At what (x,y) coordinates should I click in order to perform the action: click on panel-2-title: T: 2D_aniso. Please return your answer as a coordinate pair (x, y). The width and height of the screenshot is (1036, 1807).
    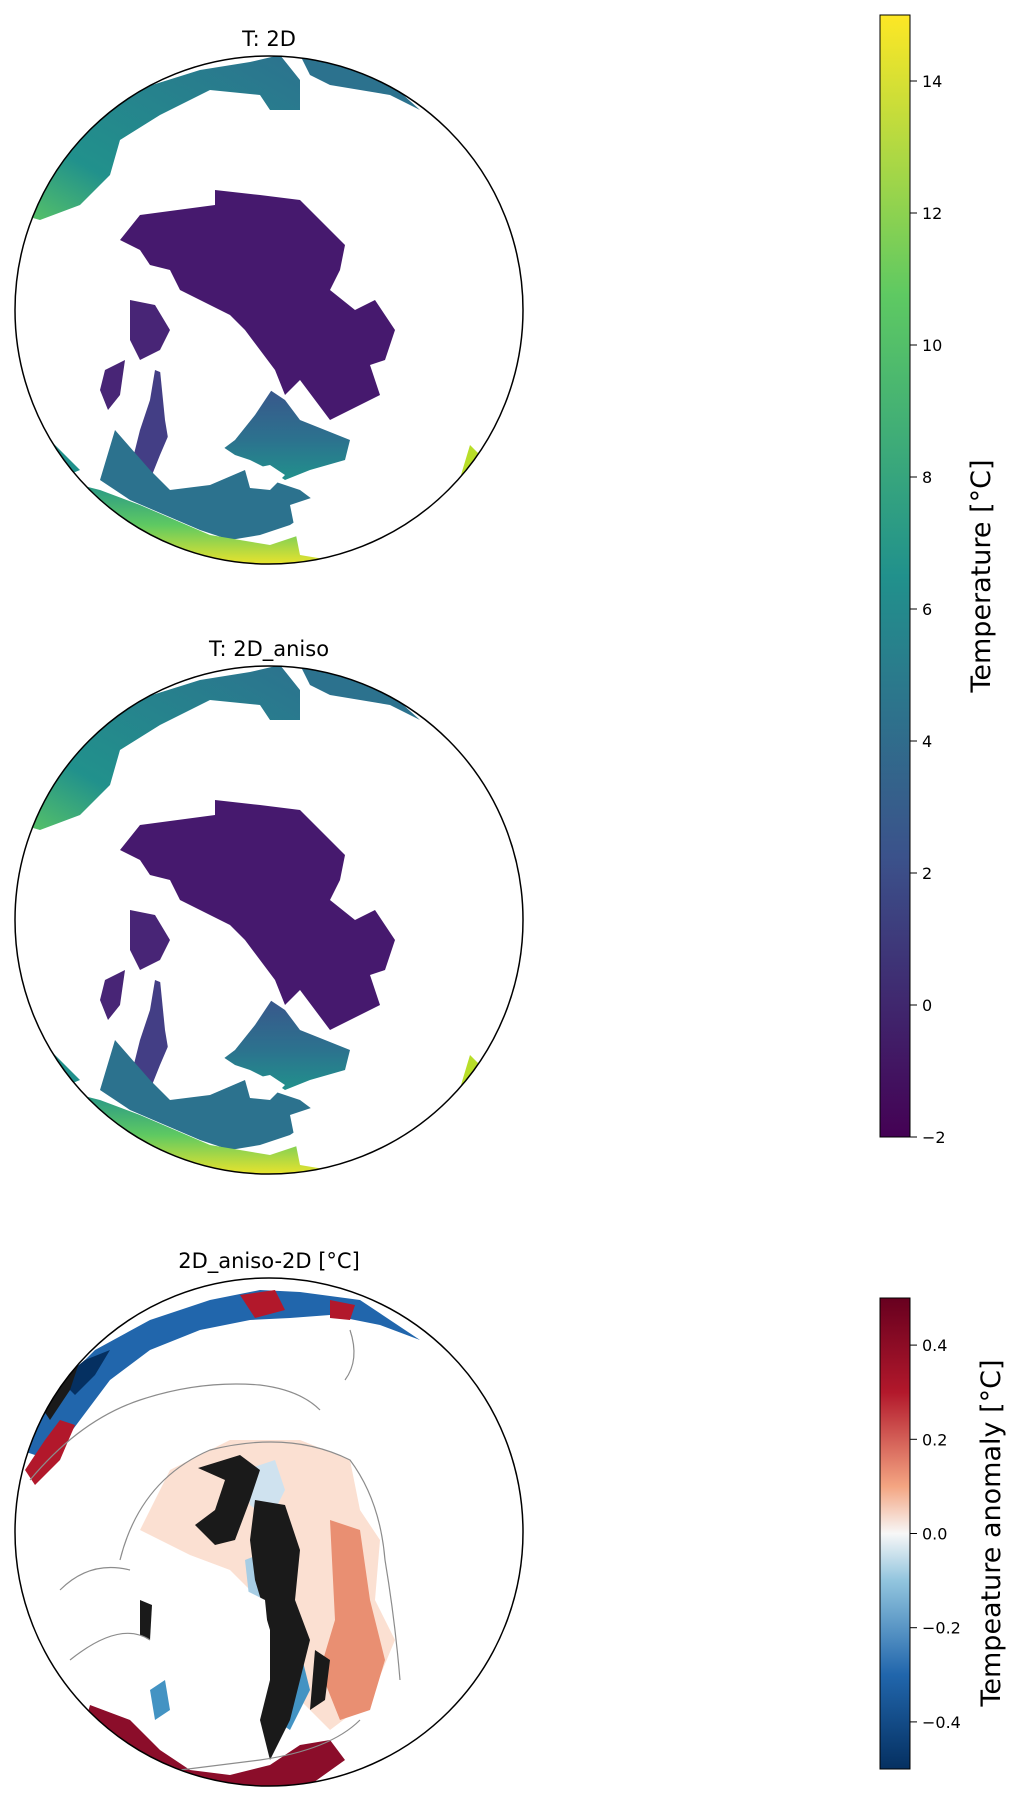
    Looking at the image, I should click on (268, 649).